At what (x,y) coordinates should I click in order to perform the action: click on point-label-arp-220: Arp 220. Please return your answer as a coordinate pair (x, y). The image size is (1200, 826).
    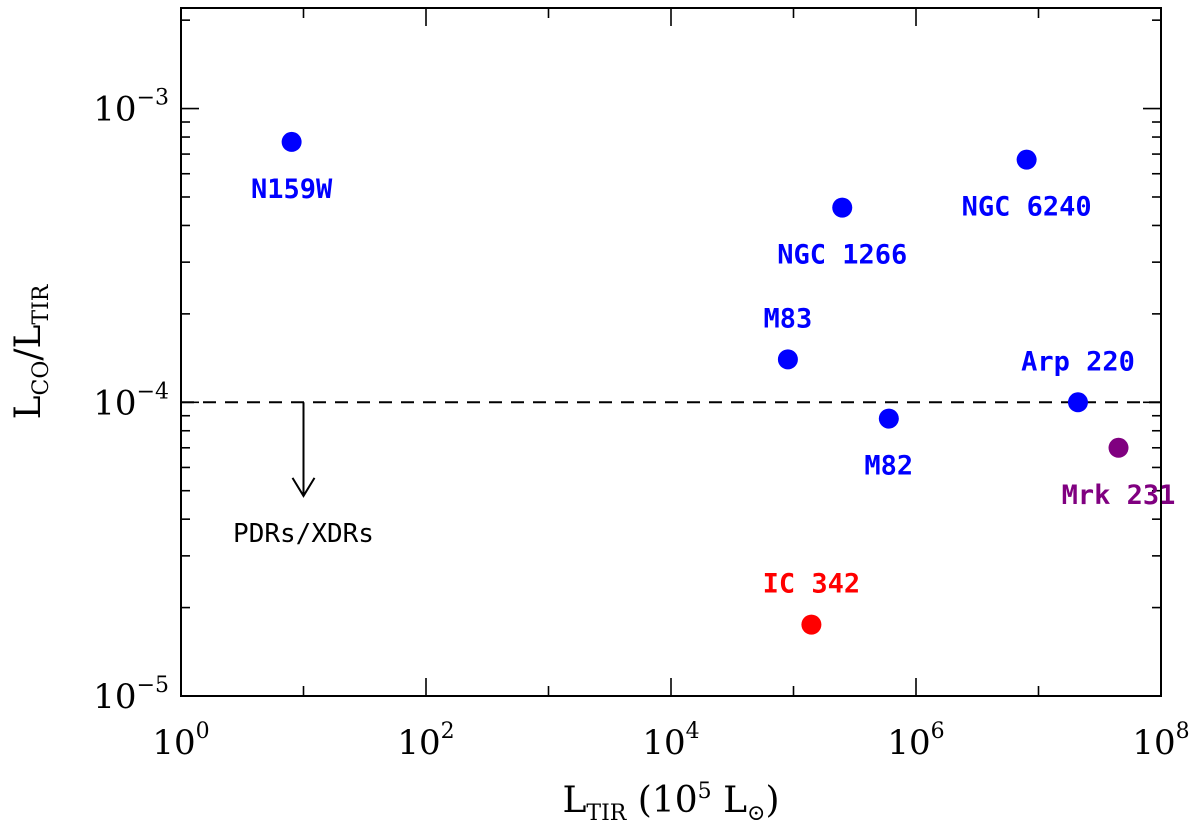
    Looking at the image, I should click on (1078, 361).